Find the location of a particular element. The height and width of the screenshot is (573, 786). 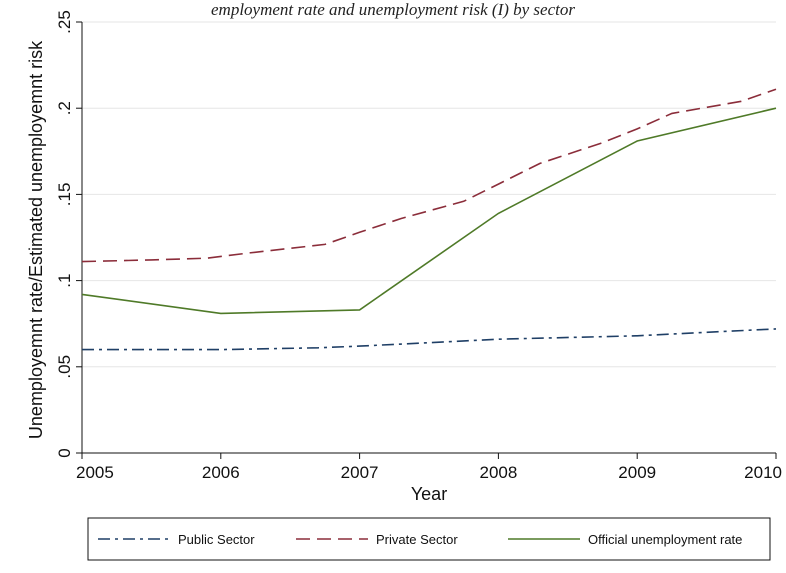

legend-label-private-sector: Private Sector is located at coordinates (417, 539).